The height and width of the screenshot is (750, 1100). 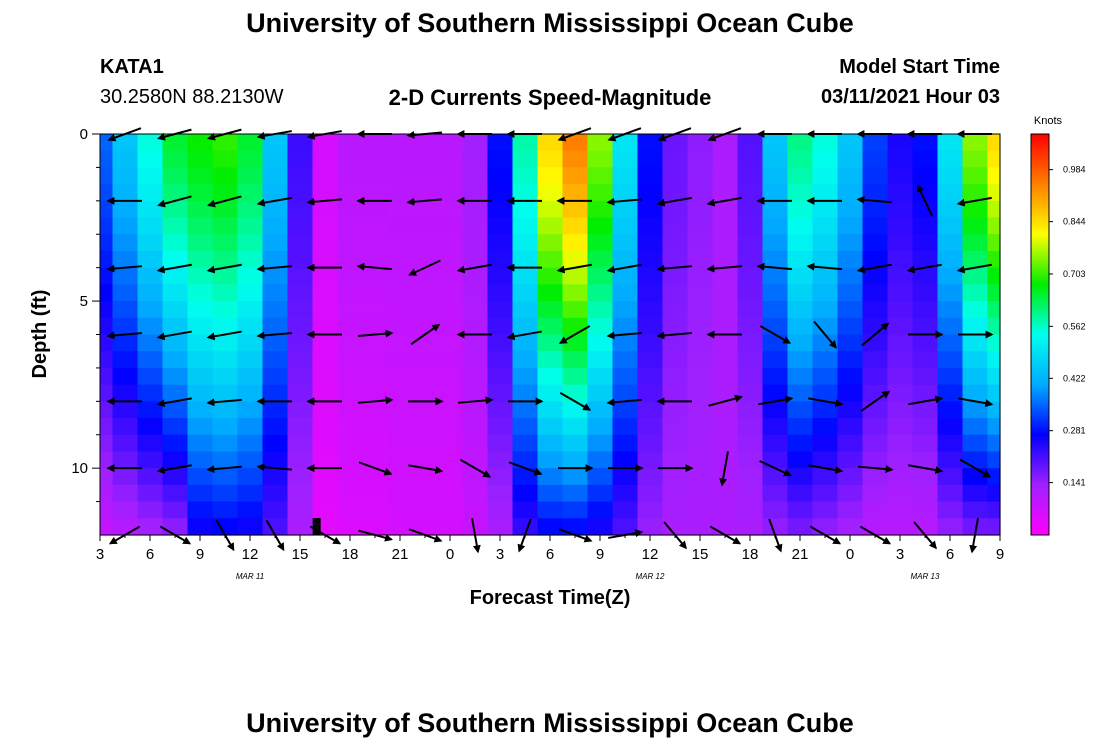 I want to click on y-tick-label: 10, so click(x=79, y=468).